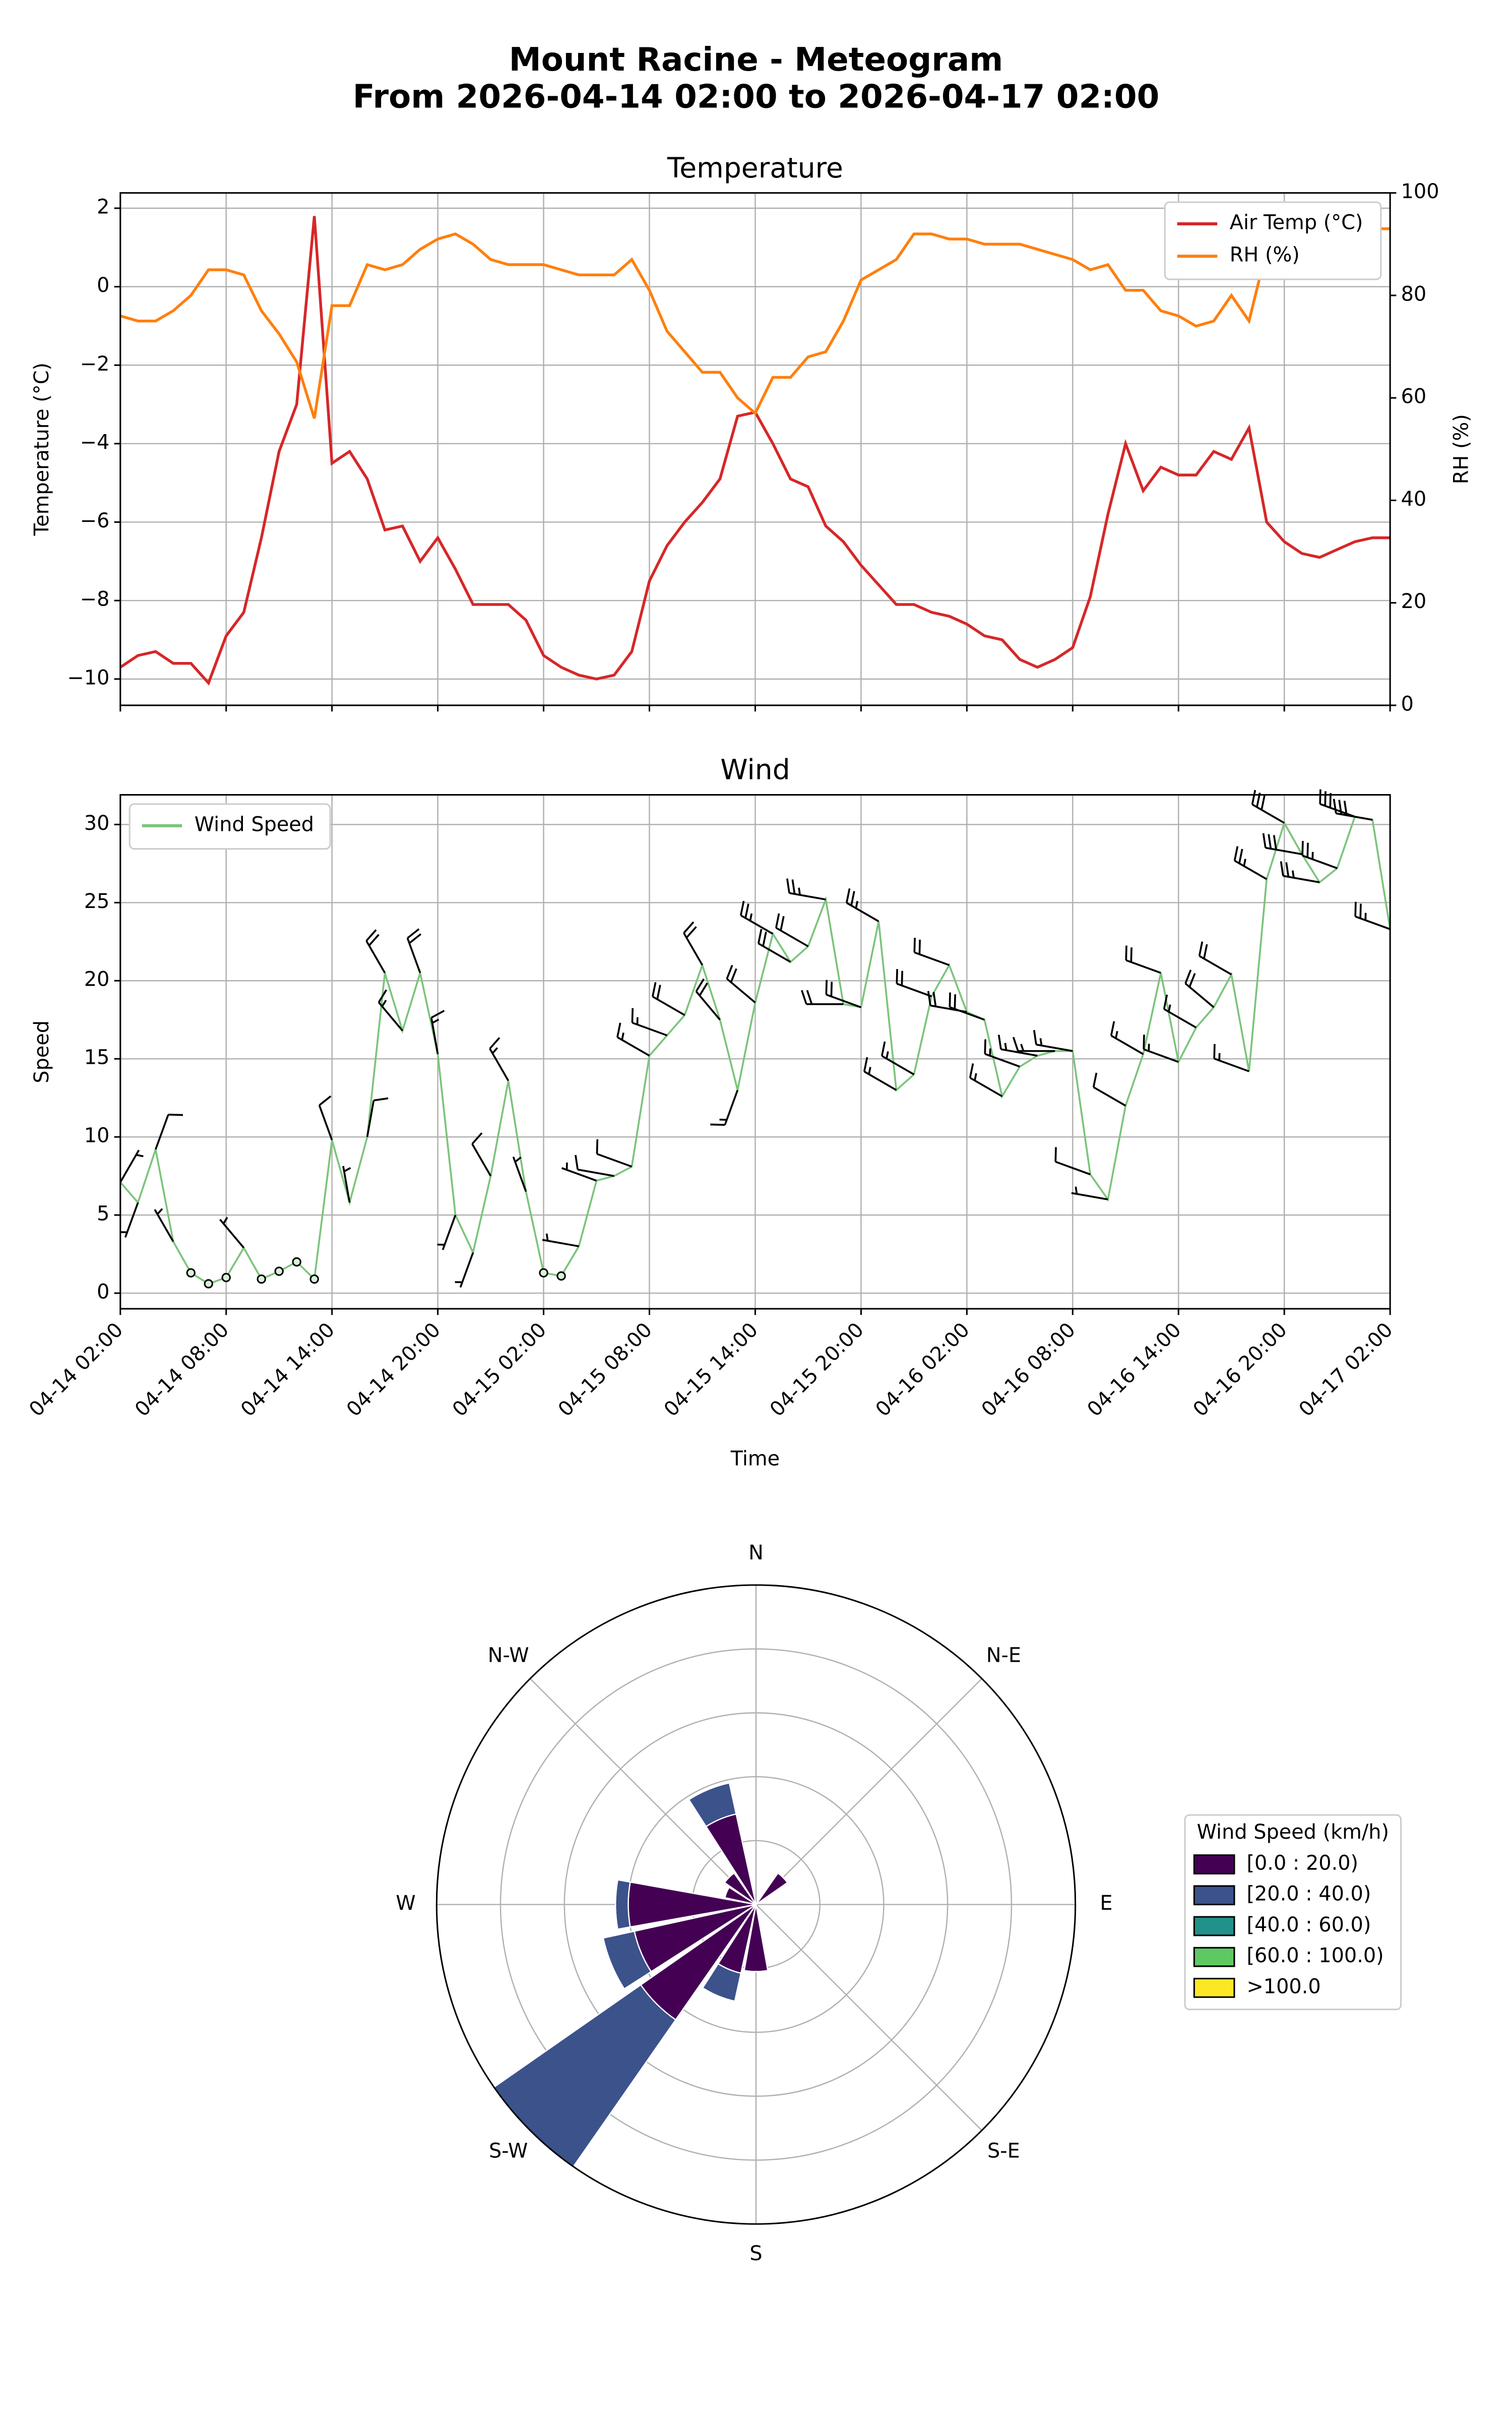  Describe the element at coordinates (103, 1214) in the screenshot. I see `y-tick-label: 5` at that location.